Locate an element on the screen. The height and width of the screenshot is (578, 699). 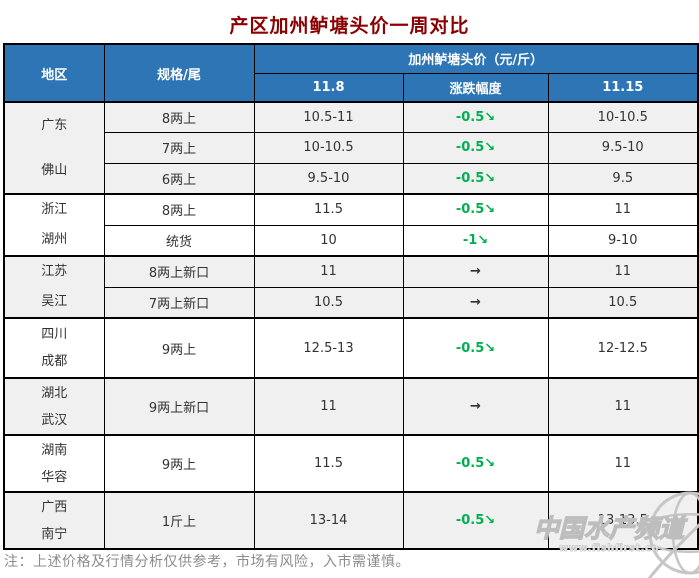
change-value: -1↘ is located at coordinates (475, 240).